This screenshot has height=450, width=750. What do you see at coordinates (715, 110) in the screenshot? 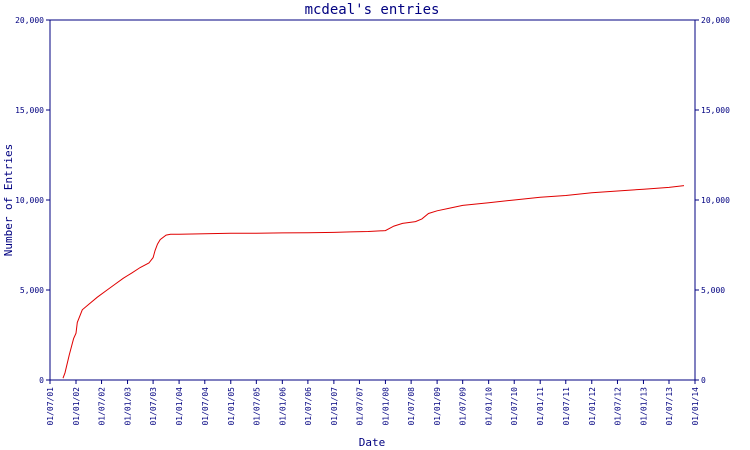
I see `y-tick-label-right: 15,000` at bounding box center [715, 110].